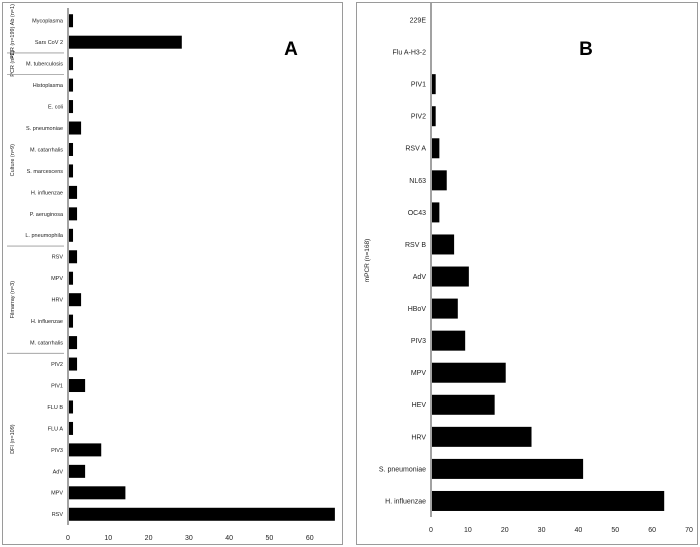  Describe the element at coordinates (13, 63) in the screenshot. I see `group-label: PCR (n=2)` at that location.